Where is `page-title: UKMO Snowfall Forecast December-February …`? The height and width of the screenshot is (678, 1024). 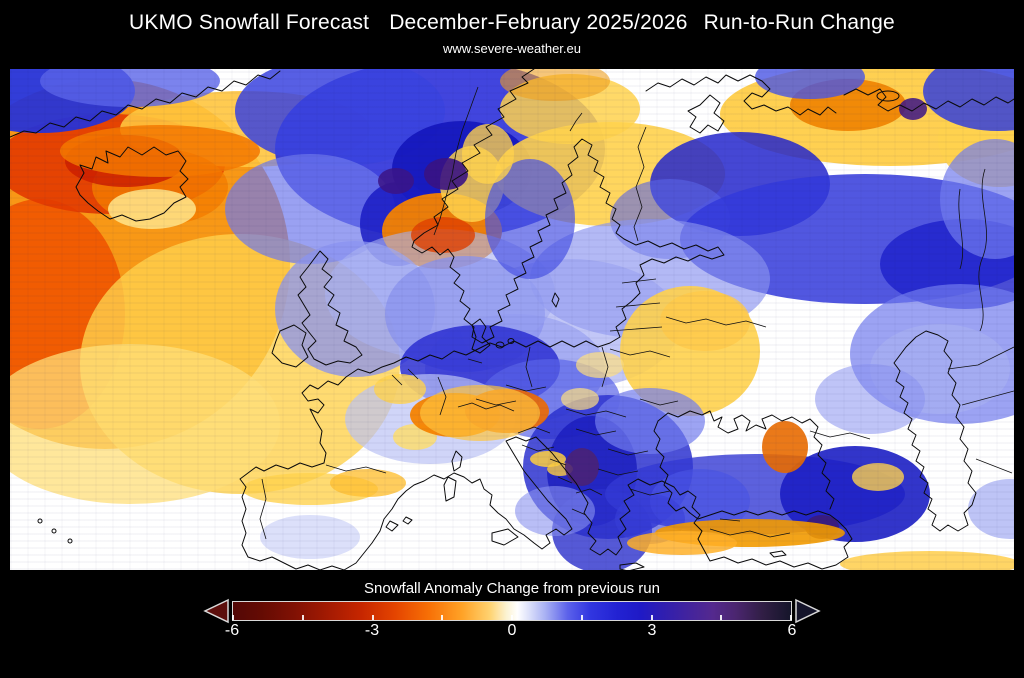
page-title: UKMO Snowfall Forecast December-February … is located at coordinates (512, 23).